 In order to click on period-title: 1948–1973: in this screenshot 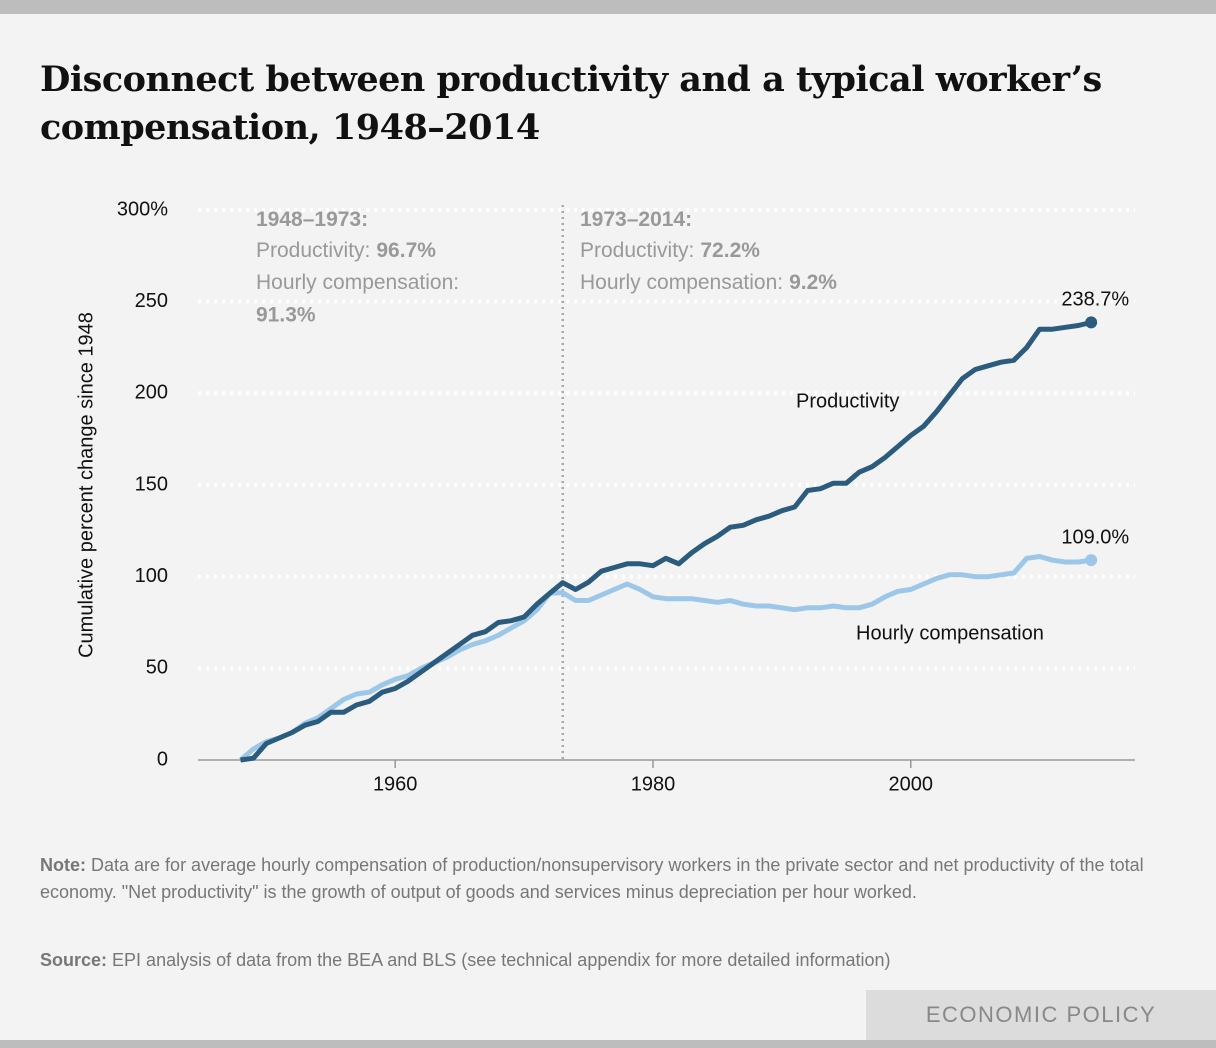, I will do `click(312, 219)`.